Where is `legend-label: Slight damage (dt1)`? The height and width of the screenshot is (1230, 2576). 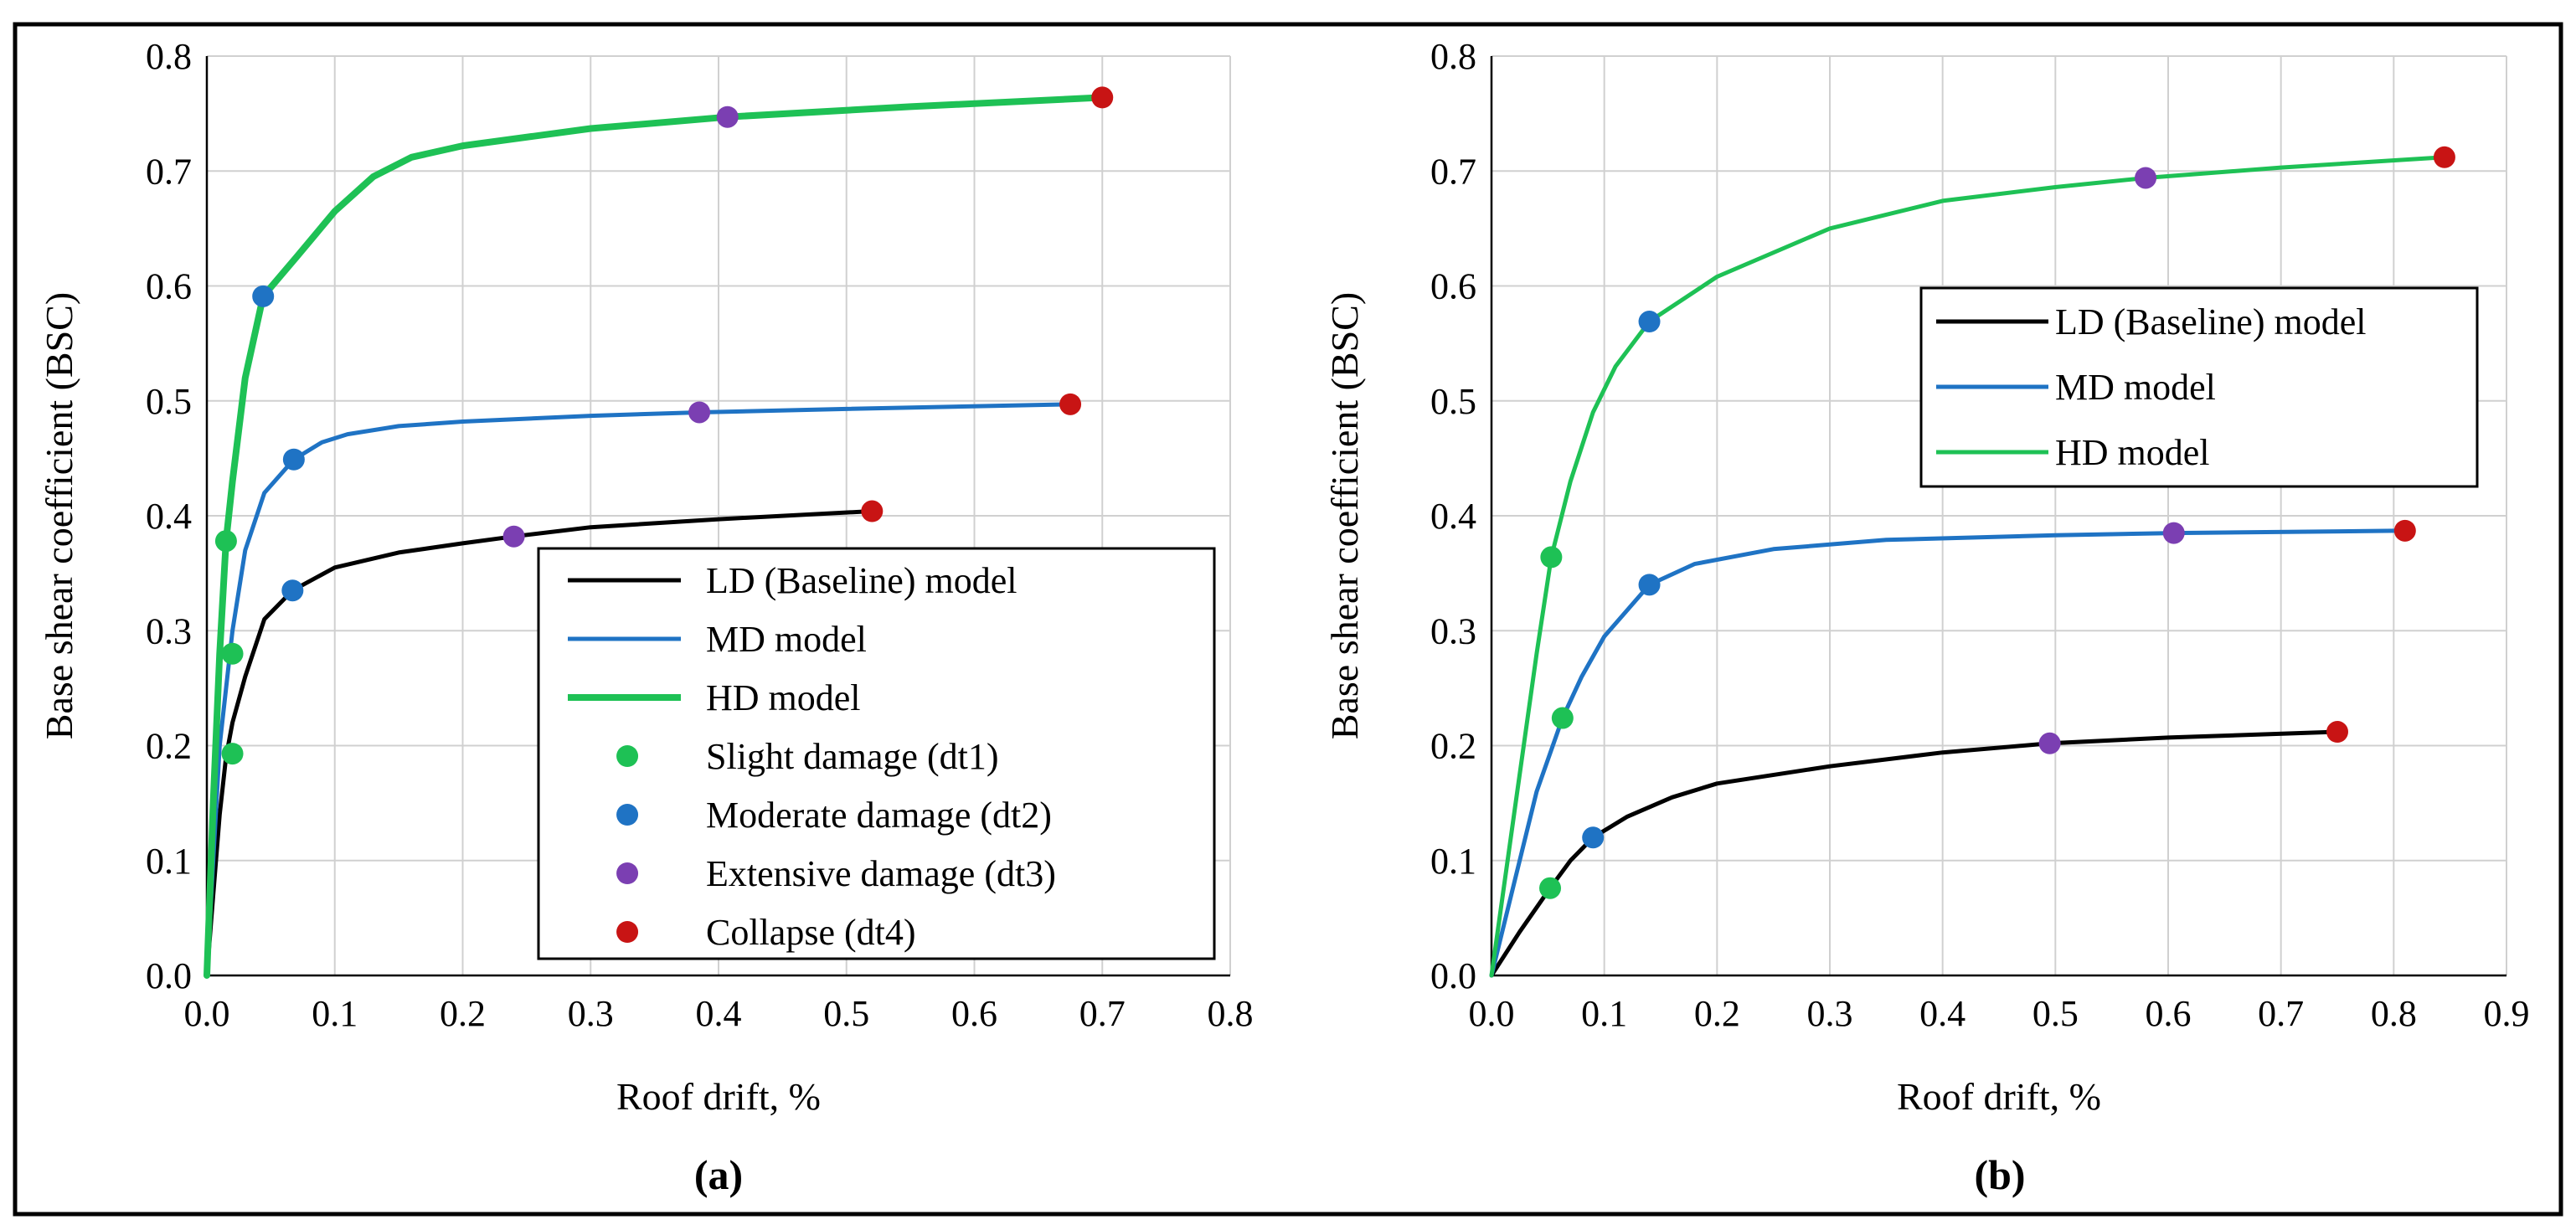
legend-label: Slight damage (dt1) is located at coordinates (852, 756).